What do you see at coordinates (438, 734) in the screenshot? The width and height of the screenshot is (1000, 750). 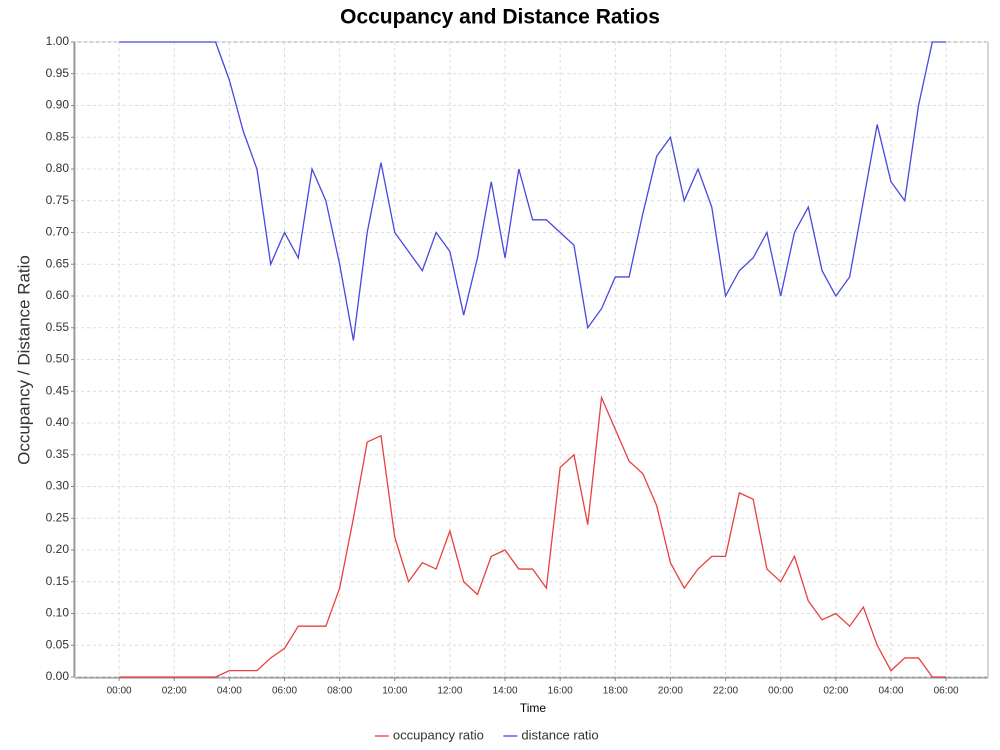 I see `legend-label: occupancy ratio` at bounding box center [438, 734].